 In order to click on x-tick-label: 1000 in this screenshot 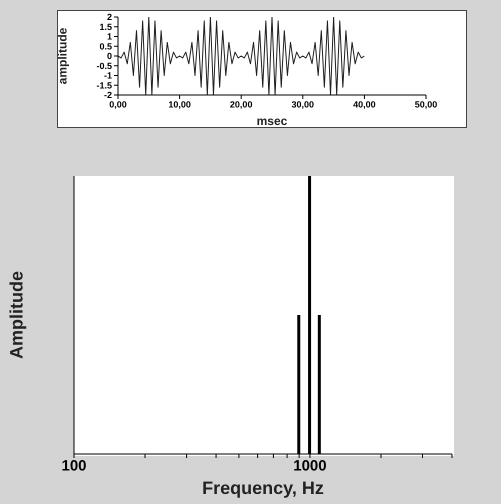, I will do `click(310, 466)`.